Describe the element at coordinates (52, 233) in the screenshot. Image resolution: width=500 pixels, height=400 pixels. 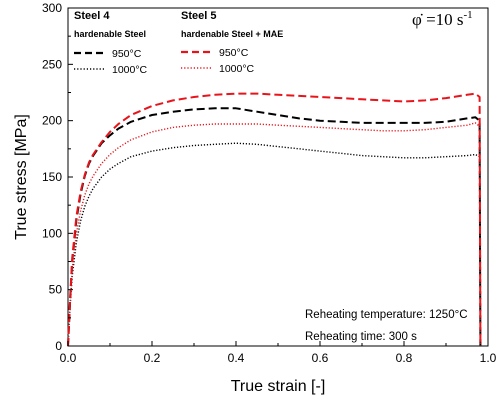
I see `y-tick-label: 100` at that location.